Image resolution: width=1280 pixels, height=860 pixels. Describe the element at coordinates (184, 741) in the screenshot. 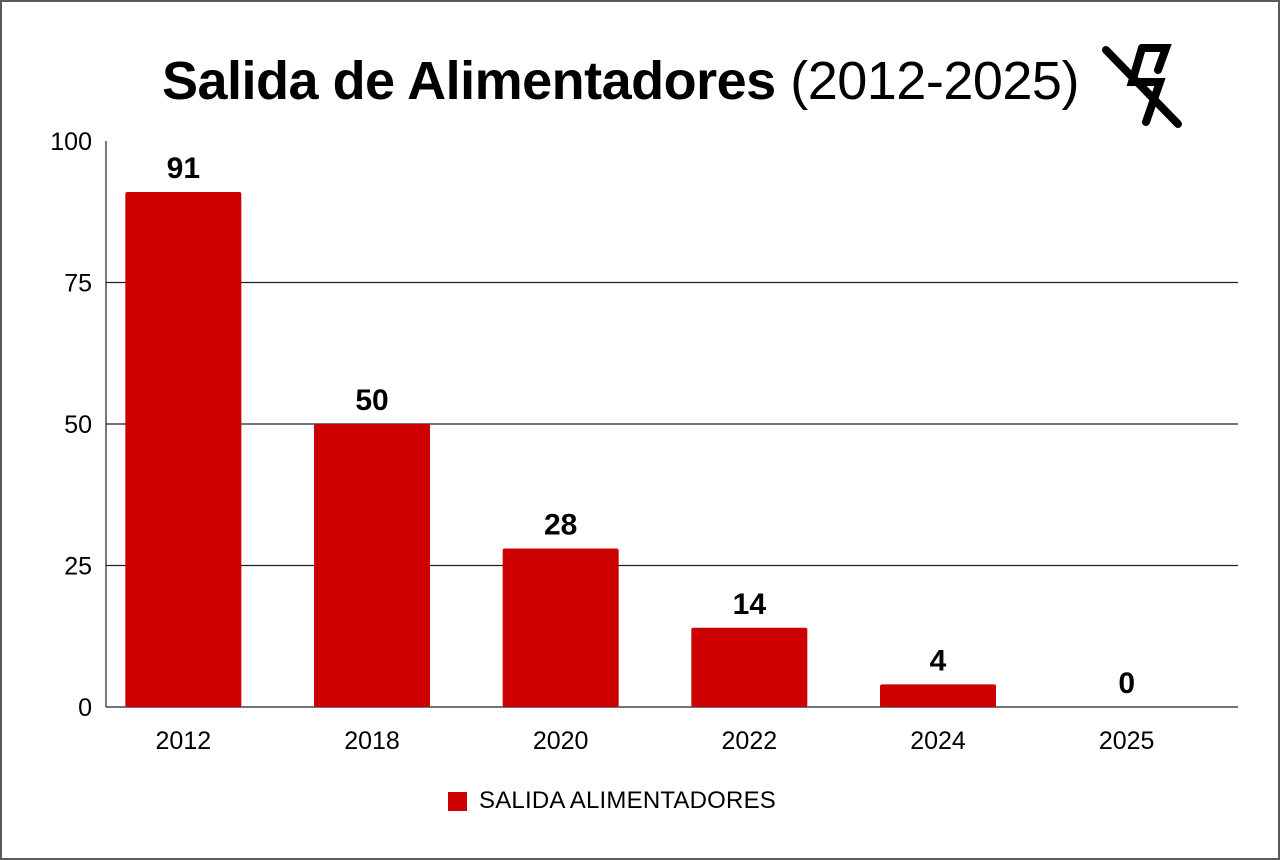

I see `x-tick-label: 2012` at that location.